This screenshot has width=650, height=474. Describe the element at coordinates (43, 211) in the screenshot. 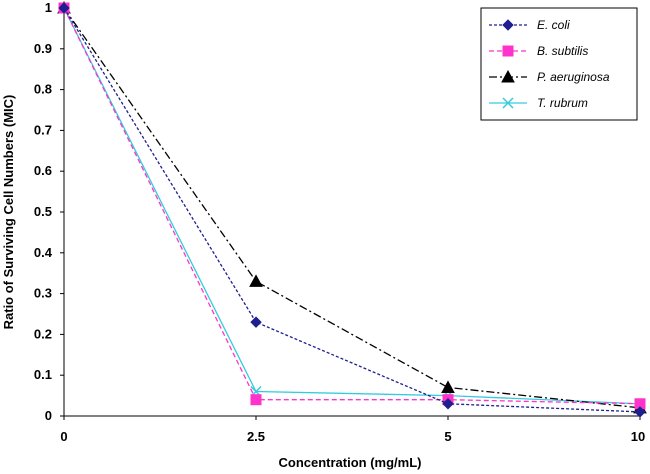

I see `y-tick-label: 0.5` at that location.